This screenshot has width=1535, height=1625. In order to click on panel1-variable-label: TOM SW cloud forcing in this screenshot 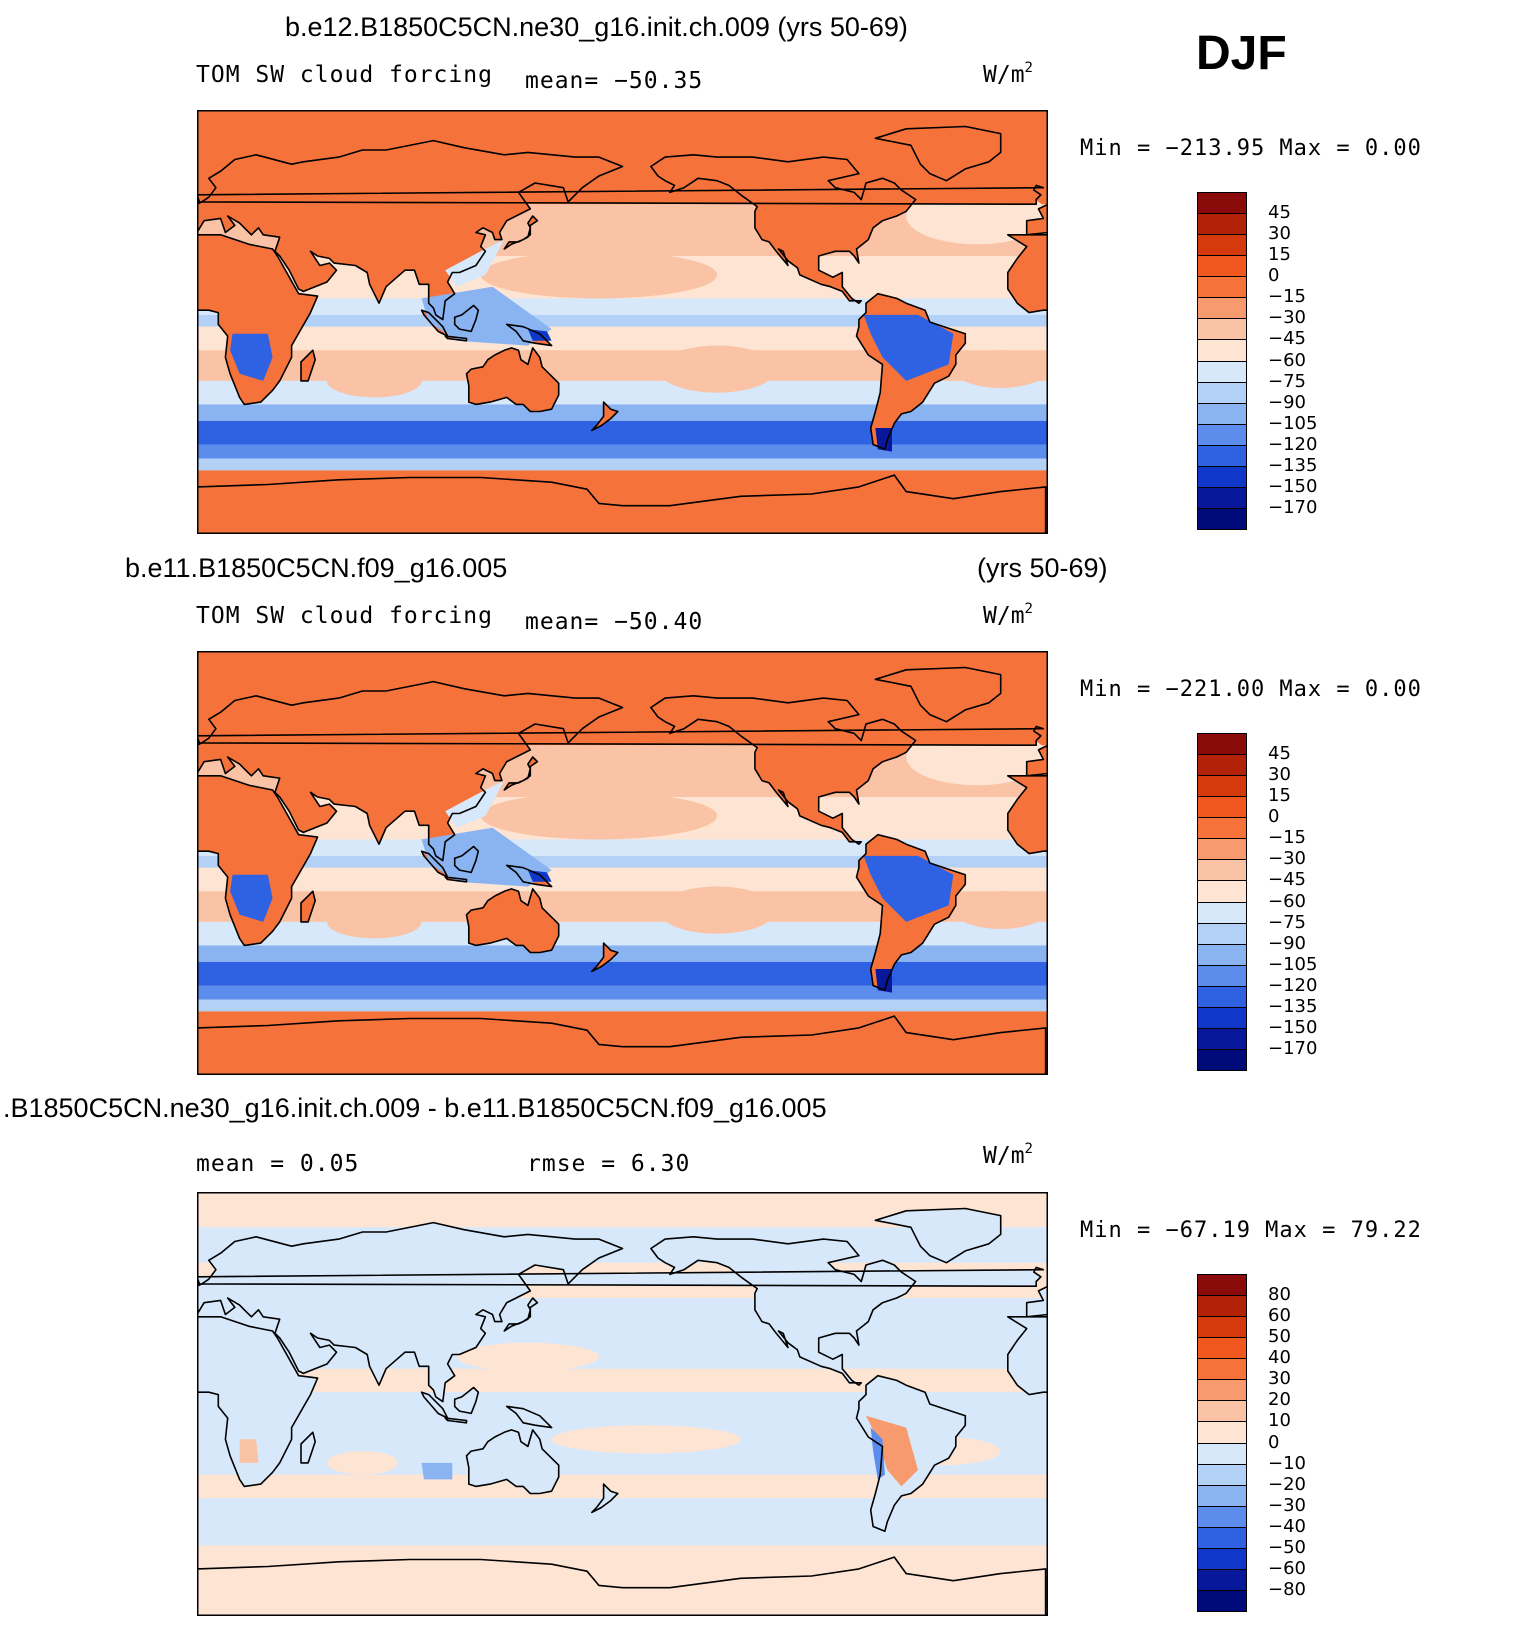, I will do `click(344, 75)`.